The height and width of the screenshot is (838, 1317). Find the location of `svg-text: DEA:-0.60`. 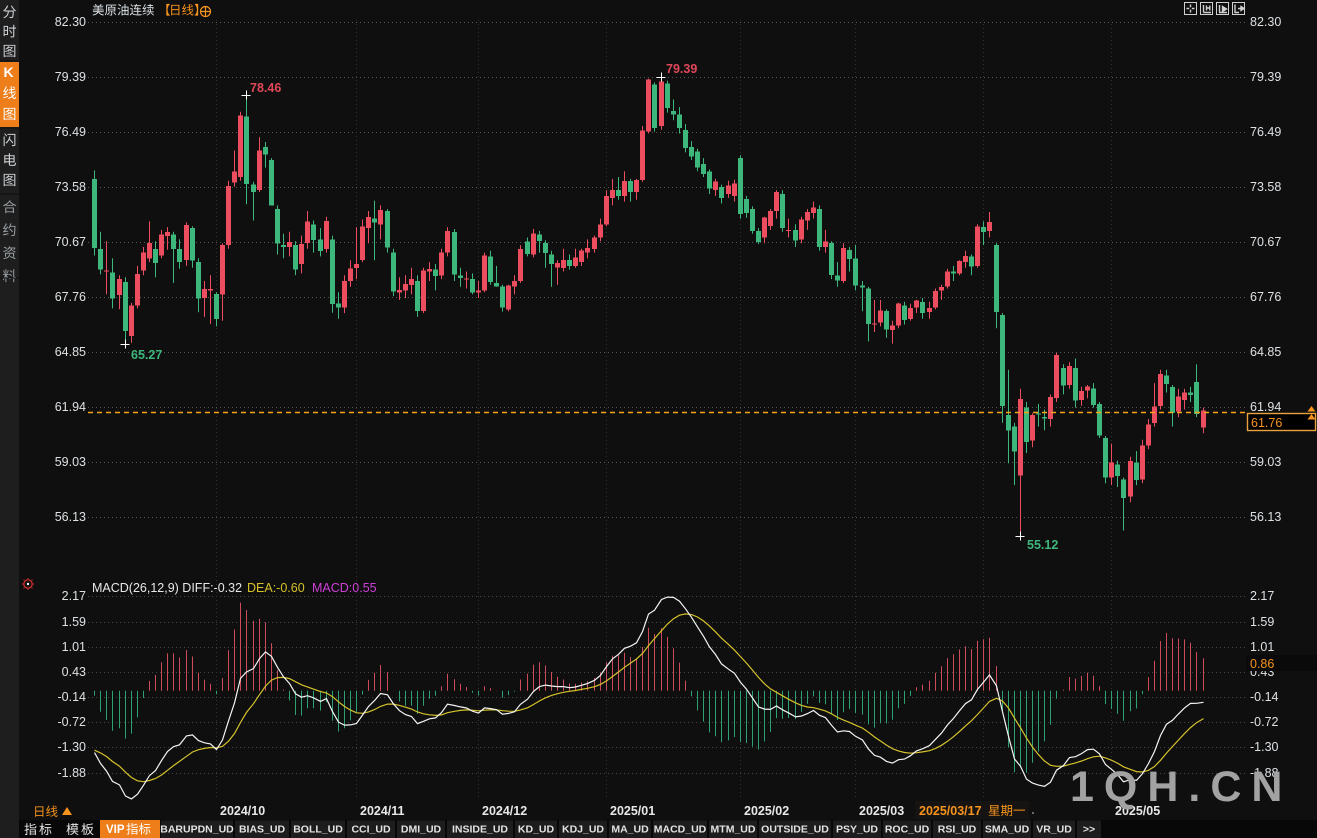

svg-text: DEA:-0.60 is located at coordinates (276, 588).